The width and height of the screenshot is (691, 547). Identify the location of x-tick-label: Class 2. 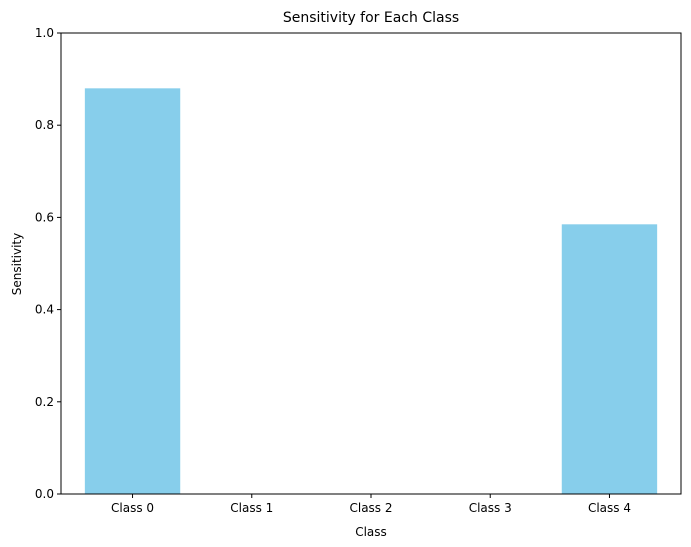
(370, 508).